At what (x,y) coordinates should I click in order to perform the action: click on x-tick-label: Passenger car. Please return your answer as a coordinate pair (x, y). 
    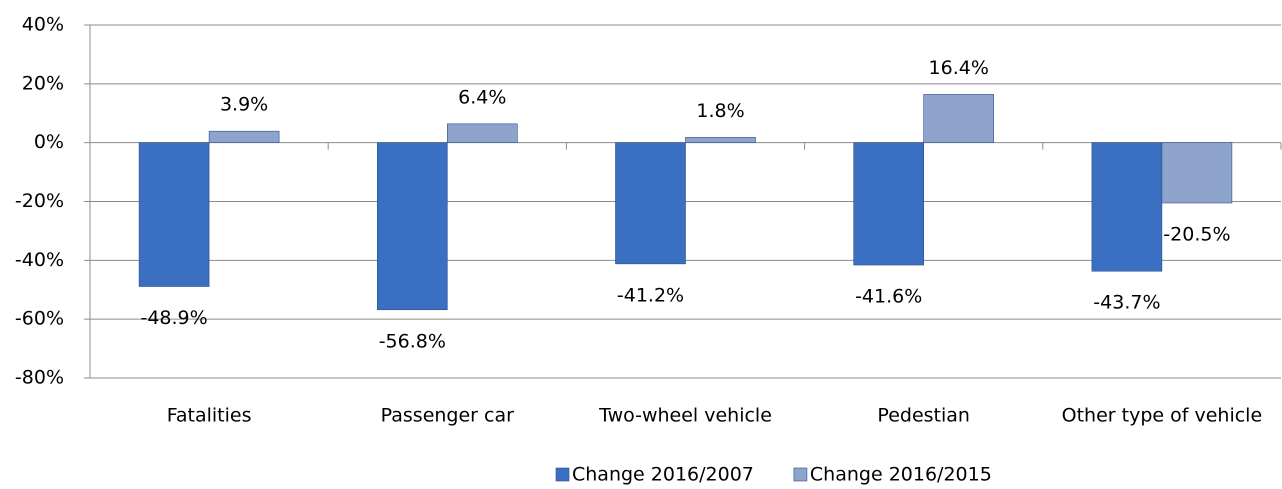
    Looking at the image, I should click on (447, 416).